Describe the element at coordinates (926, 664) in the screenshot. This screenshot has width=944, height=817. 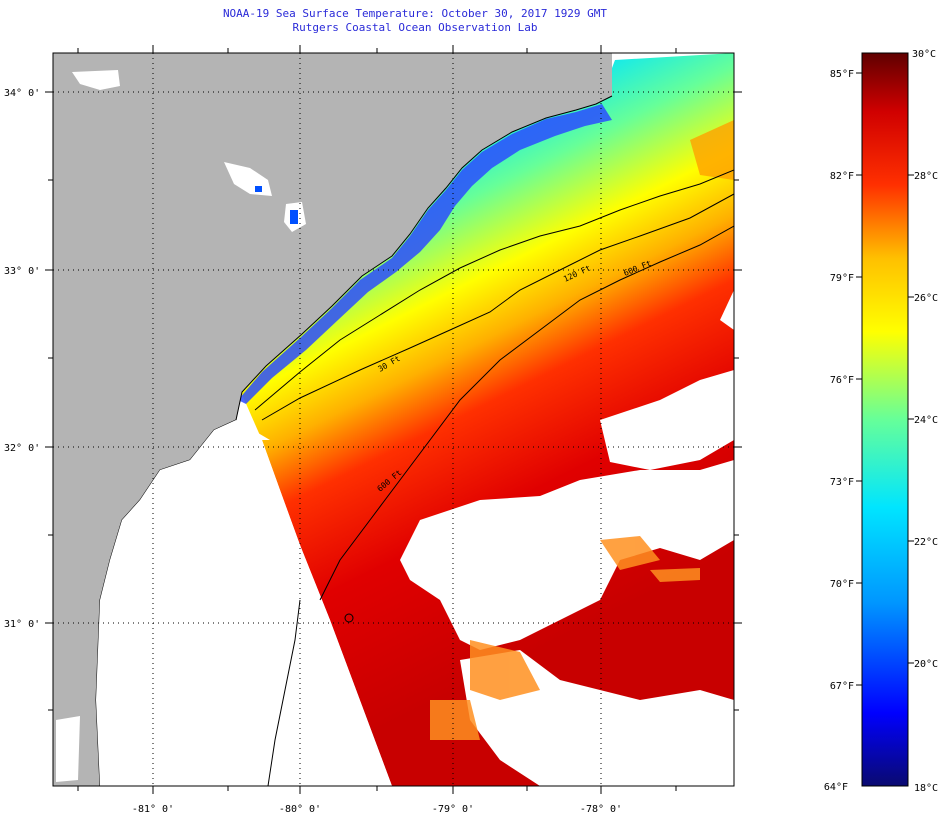
I see `colorbar-c-label: 20°C` at that location.